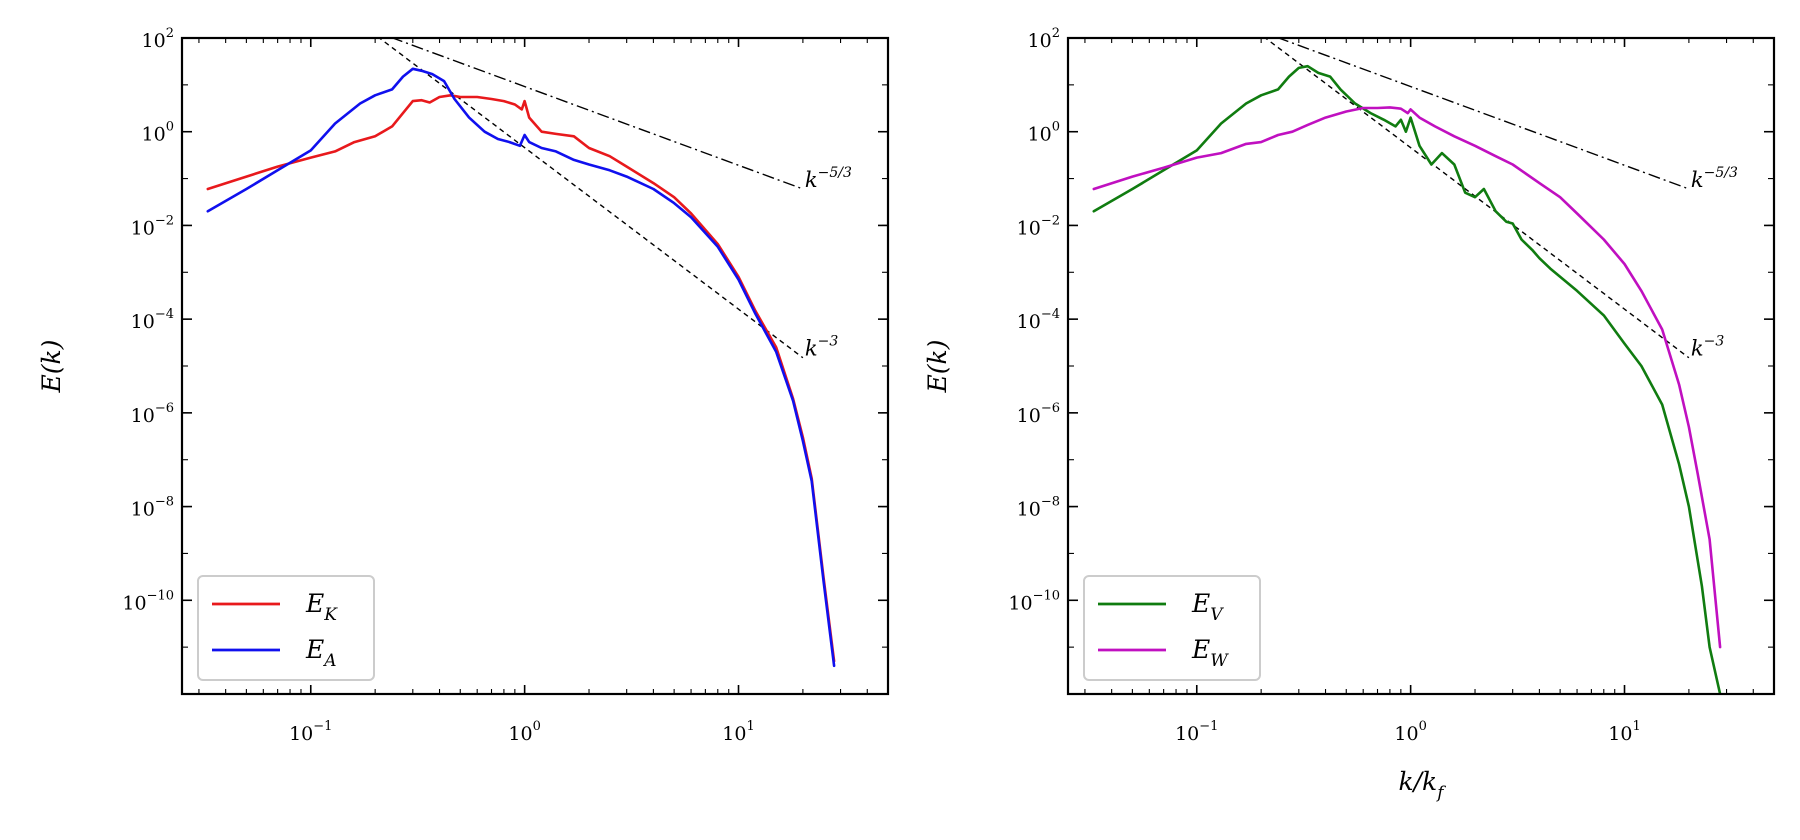  What do you see at coordinates (321, 653) in the screenshot?
I see `legend-label-e-a: EA` at bounding box center [321, 653].